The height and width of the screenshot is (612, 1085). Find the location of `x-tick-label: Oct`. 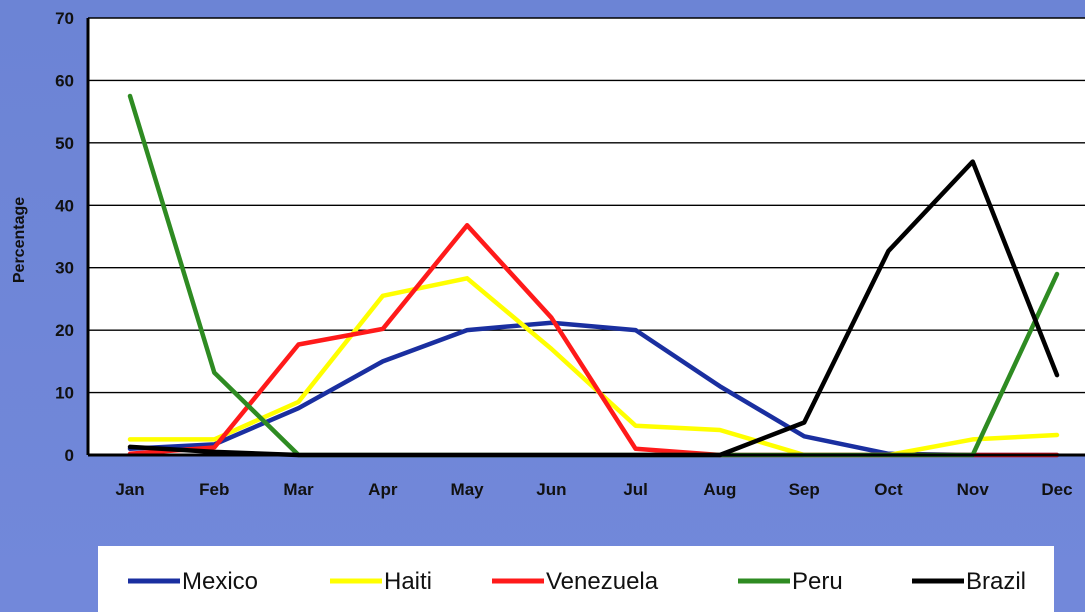

x-tick-label: Oct is located at coordinates (888, 489).